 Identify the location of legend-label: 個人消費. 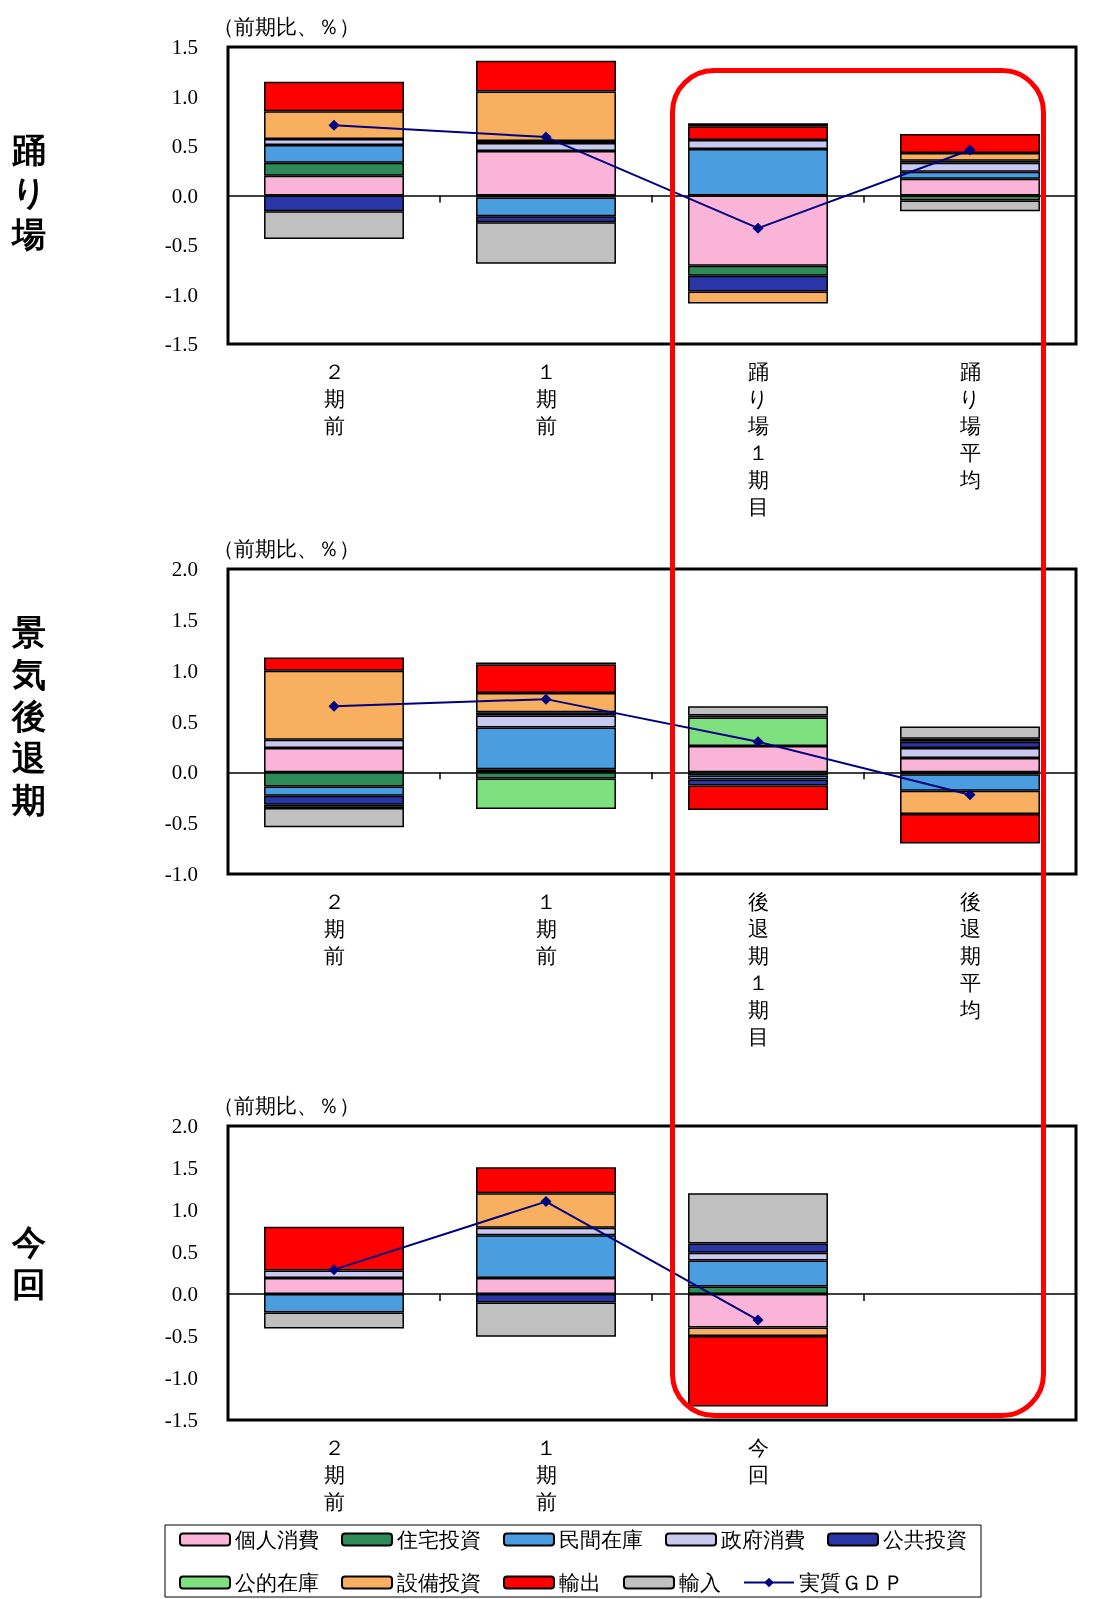
(277, 1539).